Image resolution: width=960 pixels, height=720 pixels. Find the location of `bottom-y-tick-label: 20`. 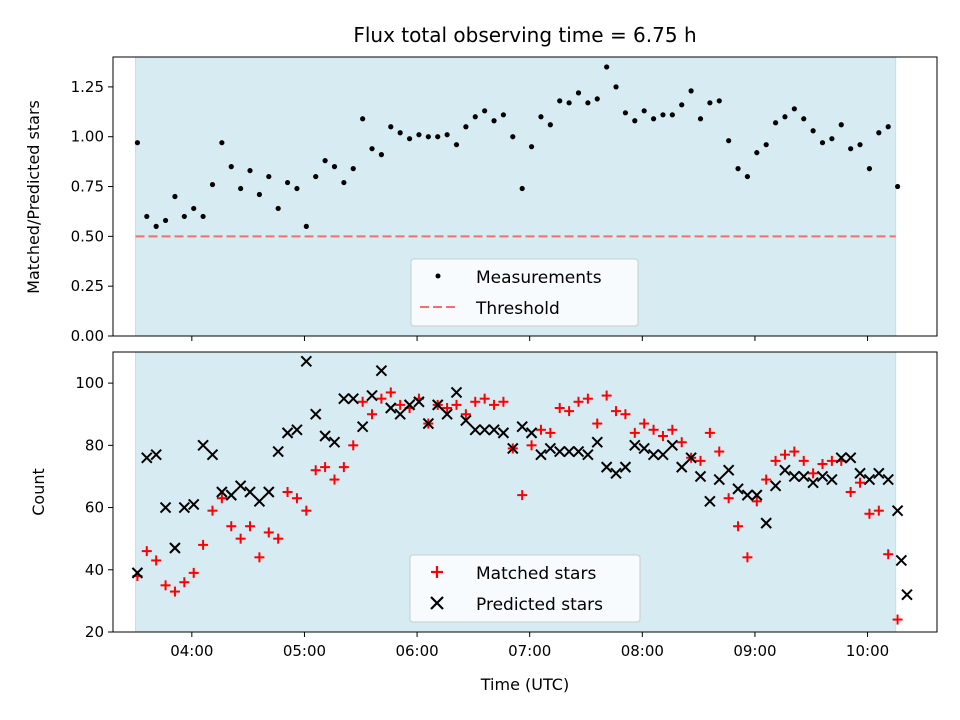

bottom-y-tick-label: 20 is located at coordinates (94, 632).